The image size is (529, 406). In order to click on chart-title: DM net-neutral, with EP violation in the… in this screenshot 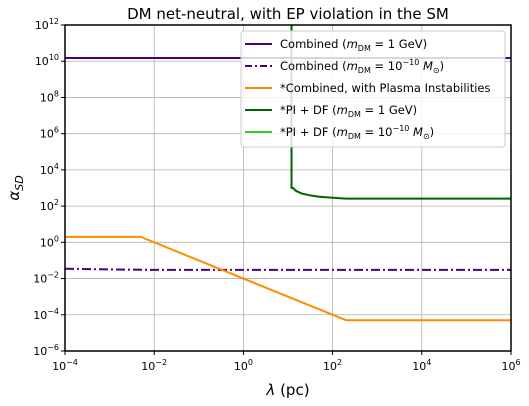, I will do `click(288, 14)`.